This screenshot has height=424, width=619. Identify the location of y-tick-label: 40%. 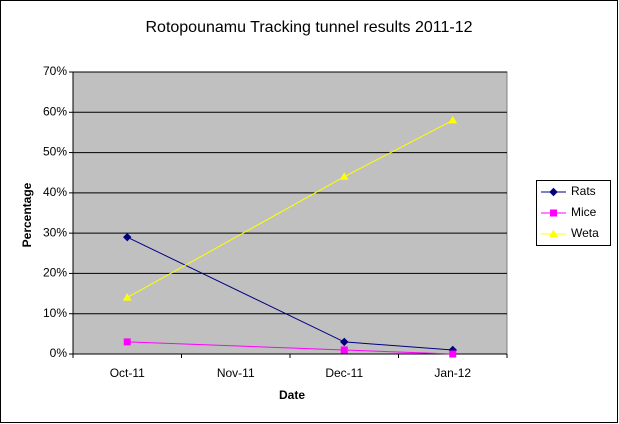
(55, 192).